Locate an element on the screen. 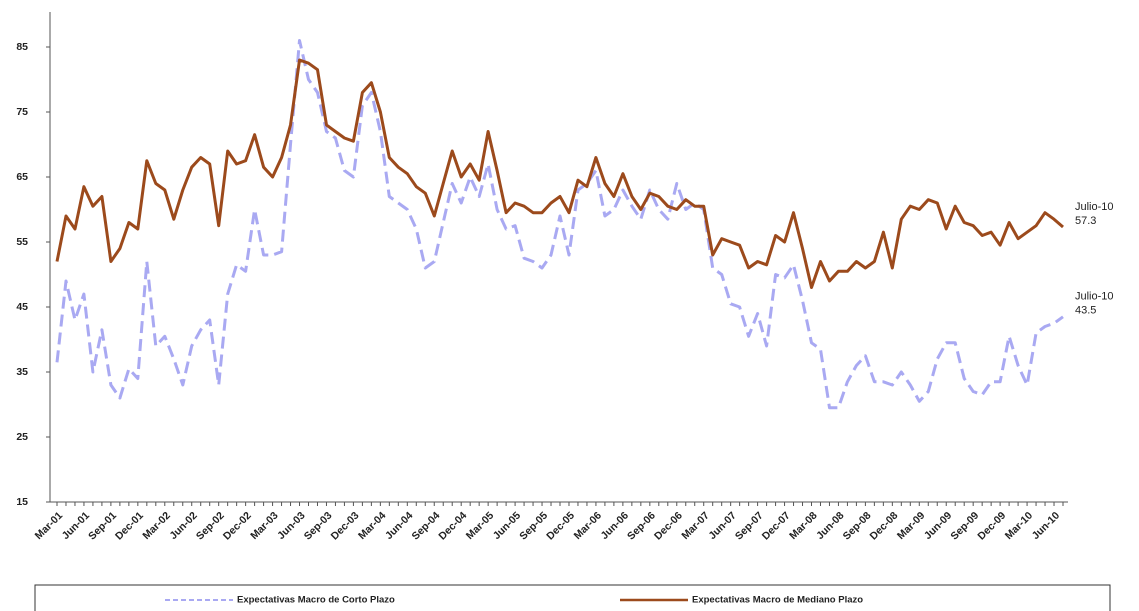  x-tick-label: Jun-05 is located at coordinates (507, 525).